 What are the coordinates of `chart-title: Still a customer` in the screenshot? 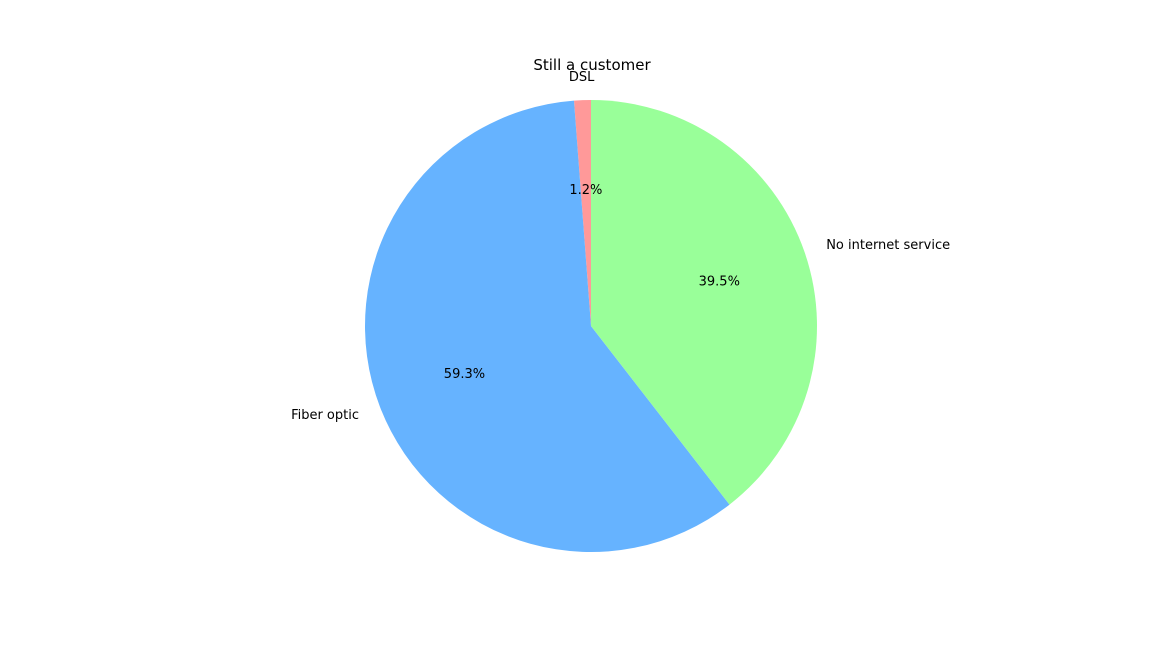 It's located at (592, 65).